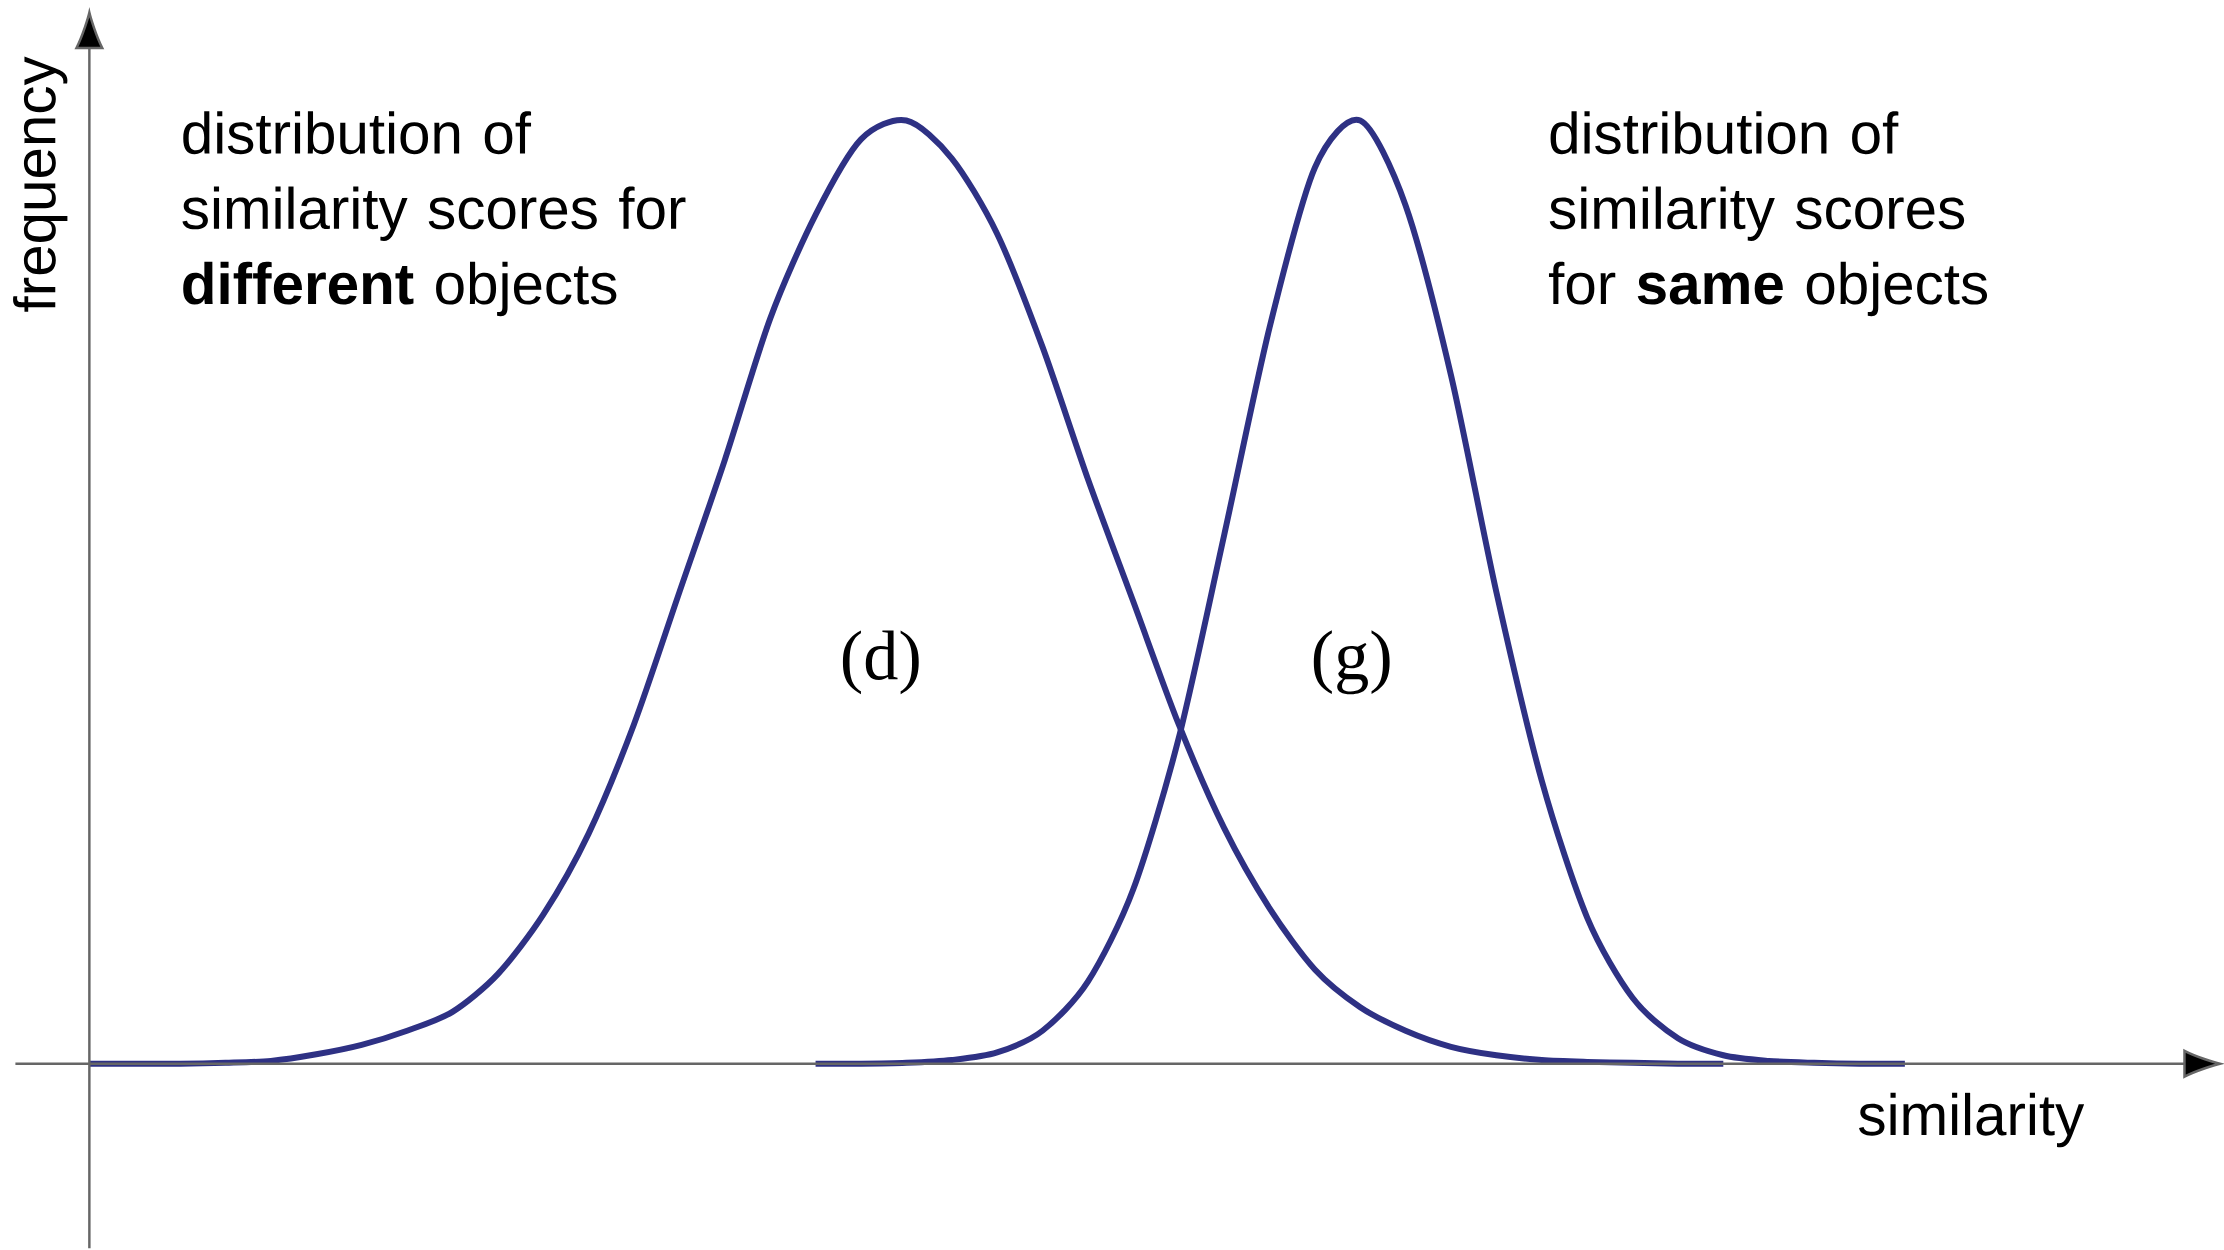 The image size is (2224, 1250). What do you see at coordinates (40, 184) in the screenshot?
I see `y-axis-title: frequency` at bounding box center [40, 184].